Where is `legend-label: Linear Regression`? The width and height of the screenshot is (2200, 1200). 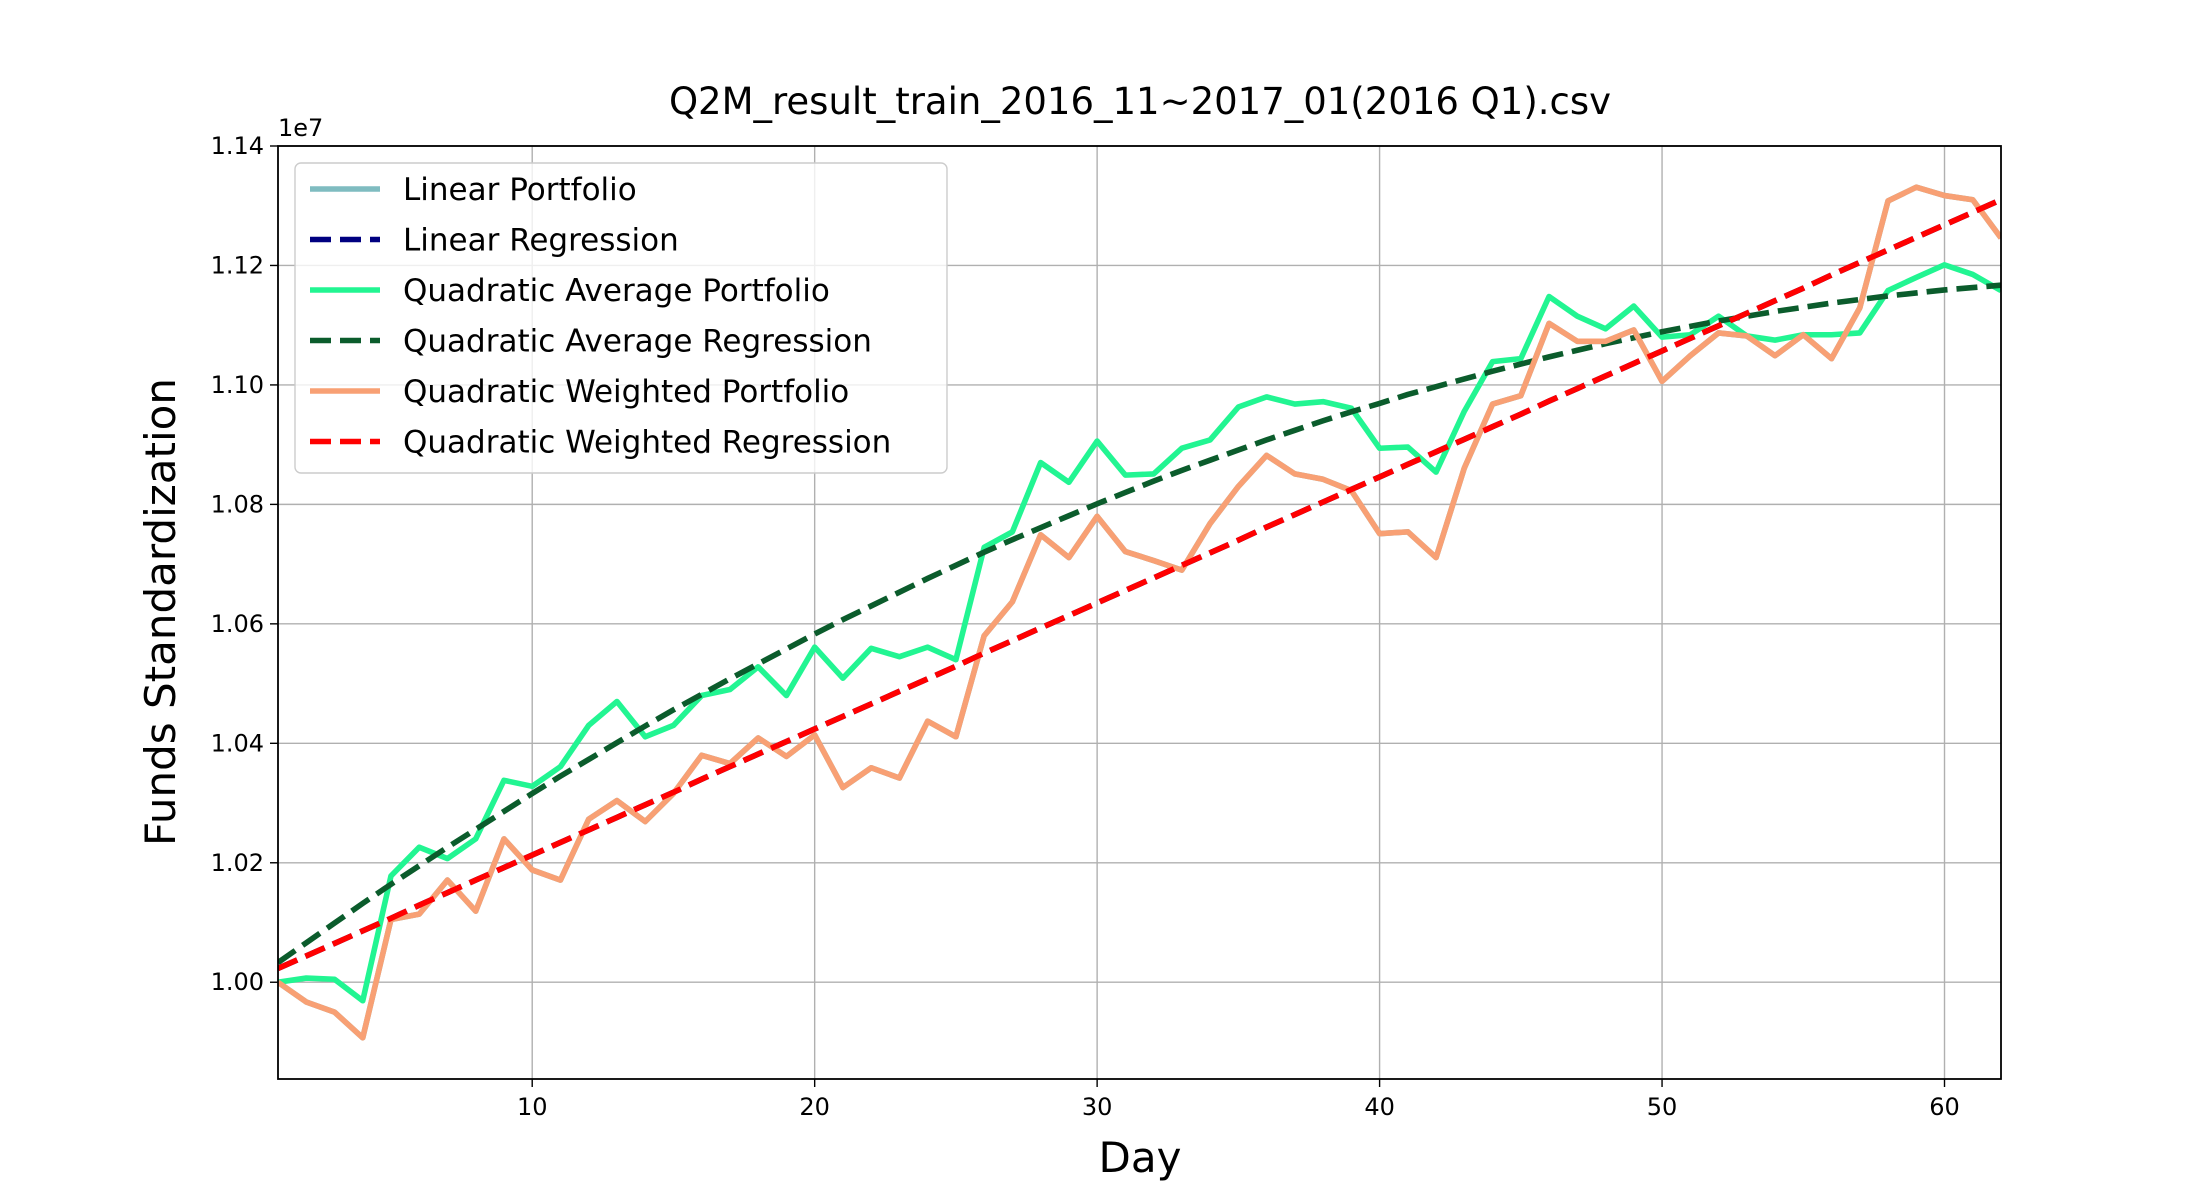 legend-label: Linear Regression is located at coordinates (541, 241).